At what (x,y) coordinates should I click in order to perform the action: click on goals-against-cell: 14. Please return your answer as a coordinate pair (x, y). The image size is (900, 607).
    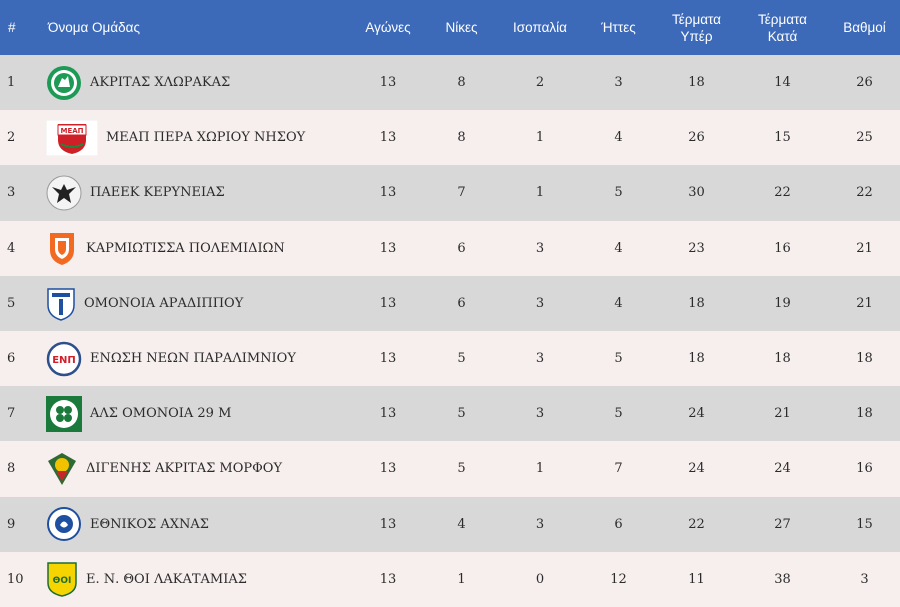
    Looking at the image, I should click on (782, 83).